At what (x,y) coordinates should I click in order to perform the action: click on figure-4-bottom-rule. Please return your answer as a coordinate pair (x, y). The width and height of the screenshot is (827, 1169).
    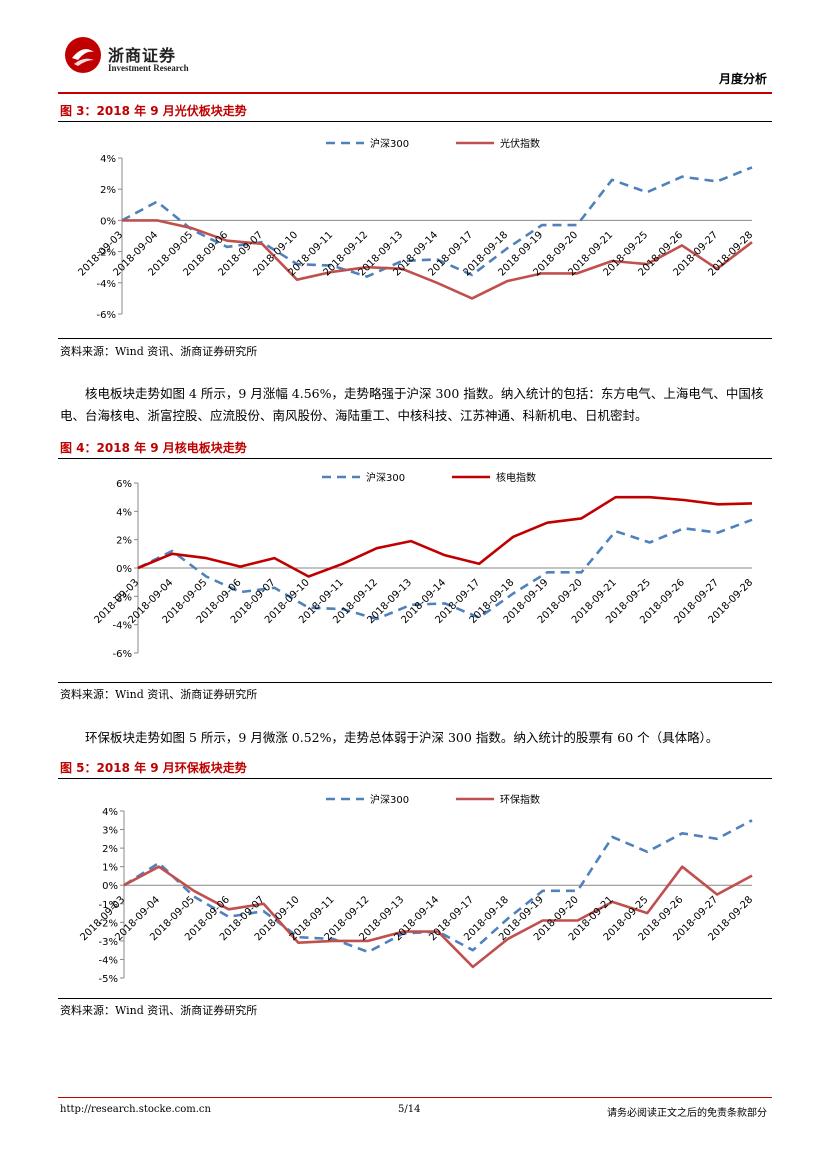
    Looking at the image, I should click on (415, 682).